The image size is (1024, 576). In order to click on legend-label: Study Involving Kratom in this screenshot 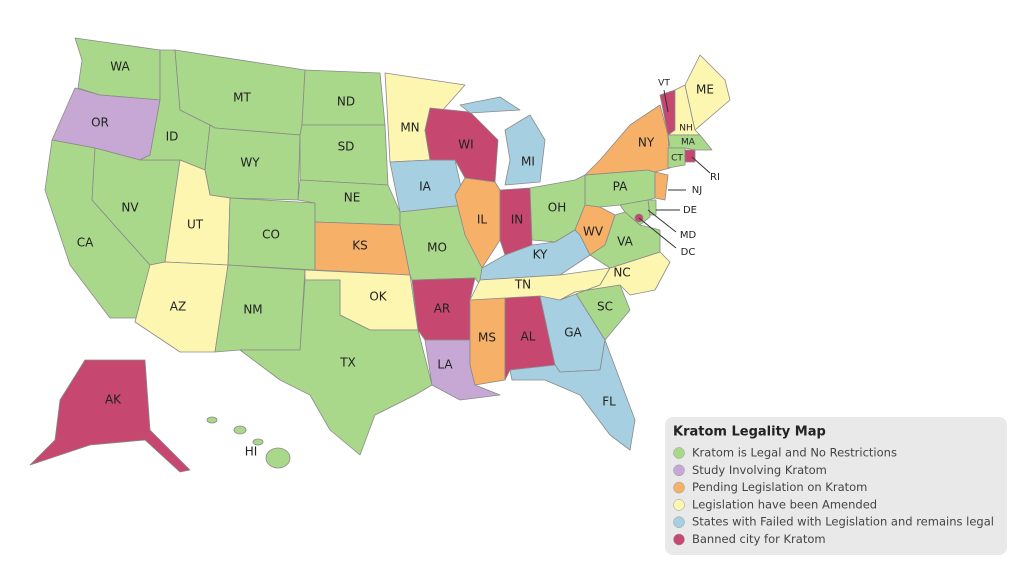, I will do `click(759, 470)`.